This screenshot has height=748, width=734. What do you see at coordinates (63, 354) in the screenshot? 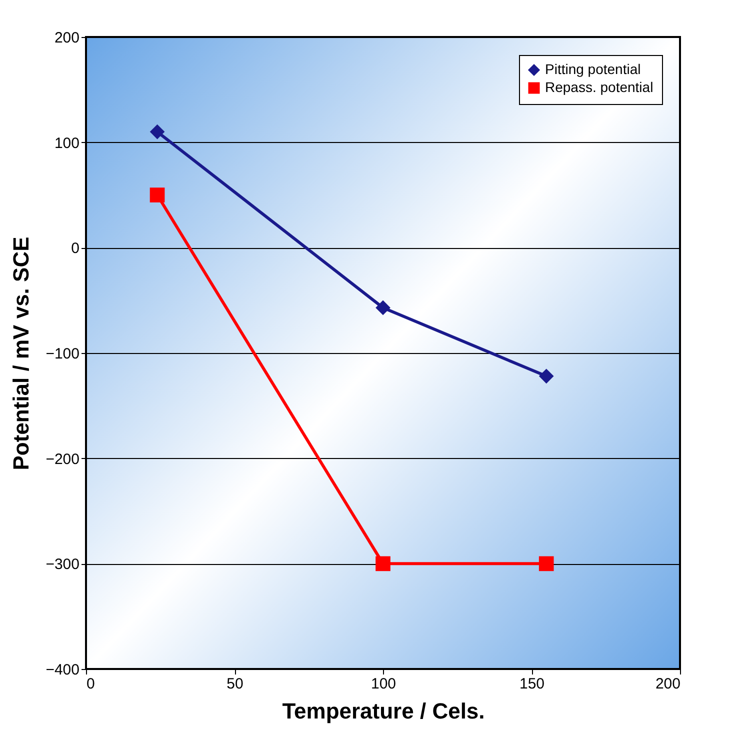
I see `y-tick-label: −100` at bounding box center [63, 354].